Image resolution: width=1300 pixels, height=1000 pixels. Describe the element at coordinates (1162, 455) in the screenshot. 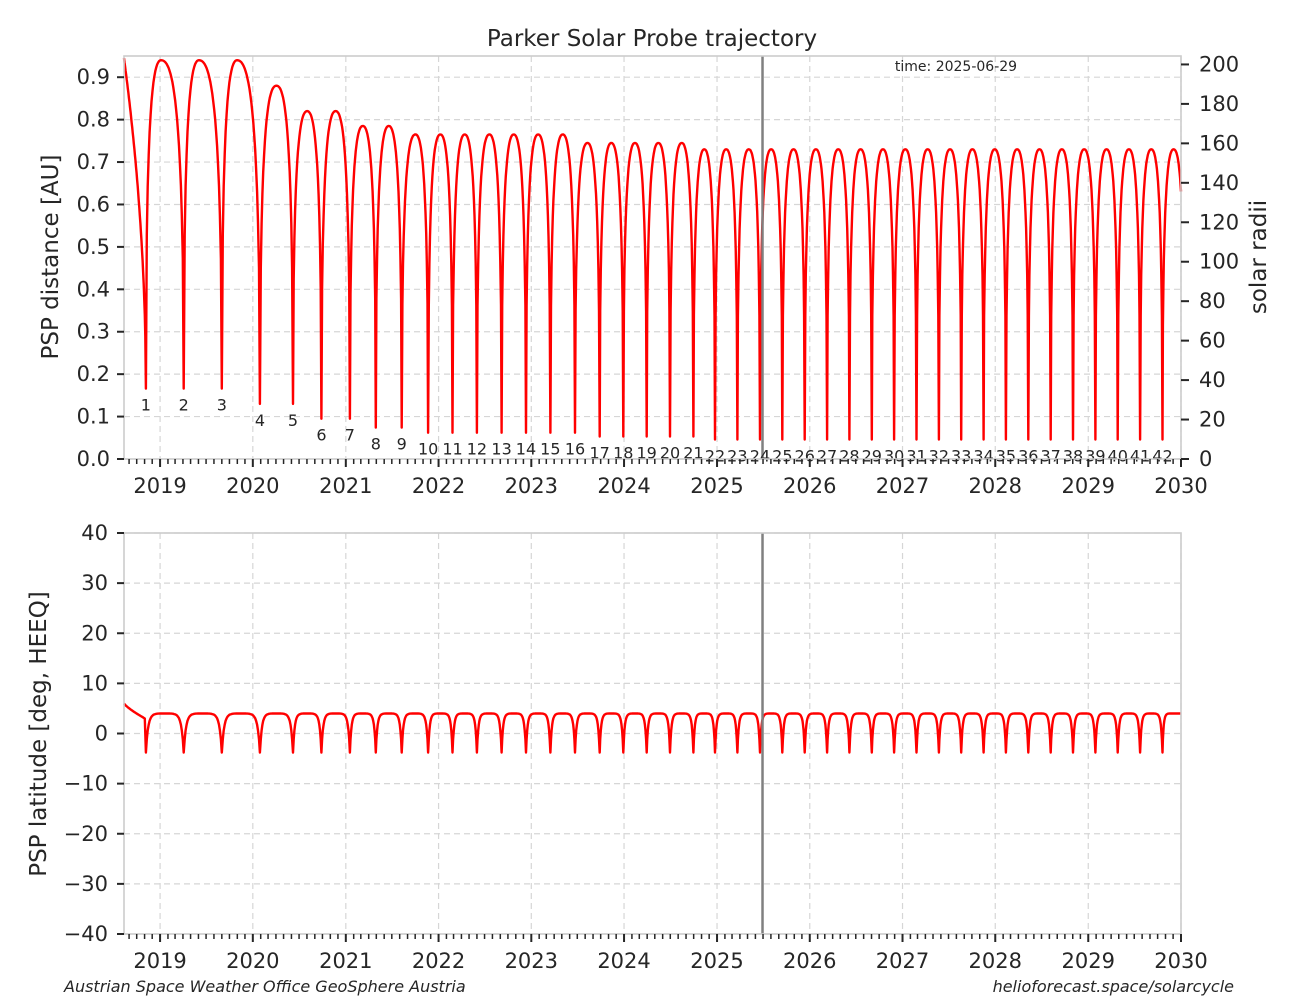

I see `perihelion-label-42: 42` at that location.